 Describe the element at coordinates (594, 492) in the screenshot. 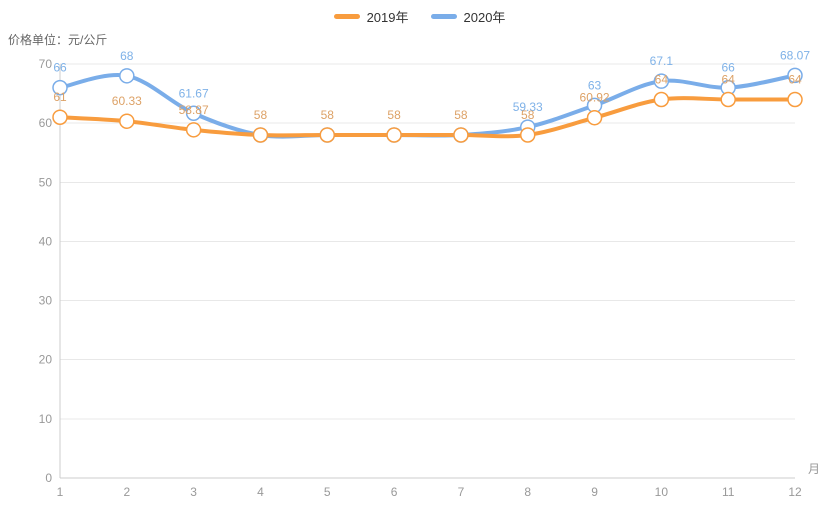

I see `x-axis-tick-label: 9` at that location.